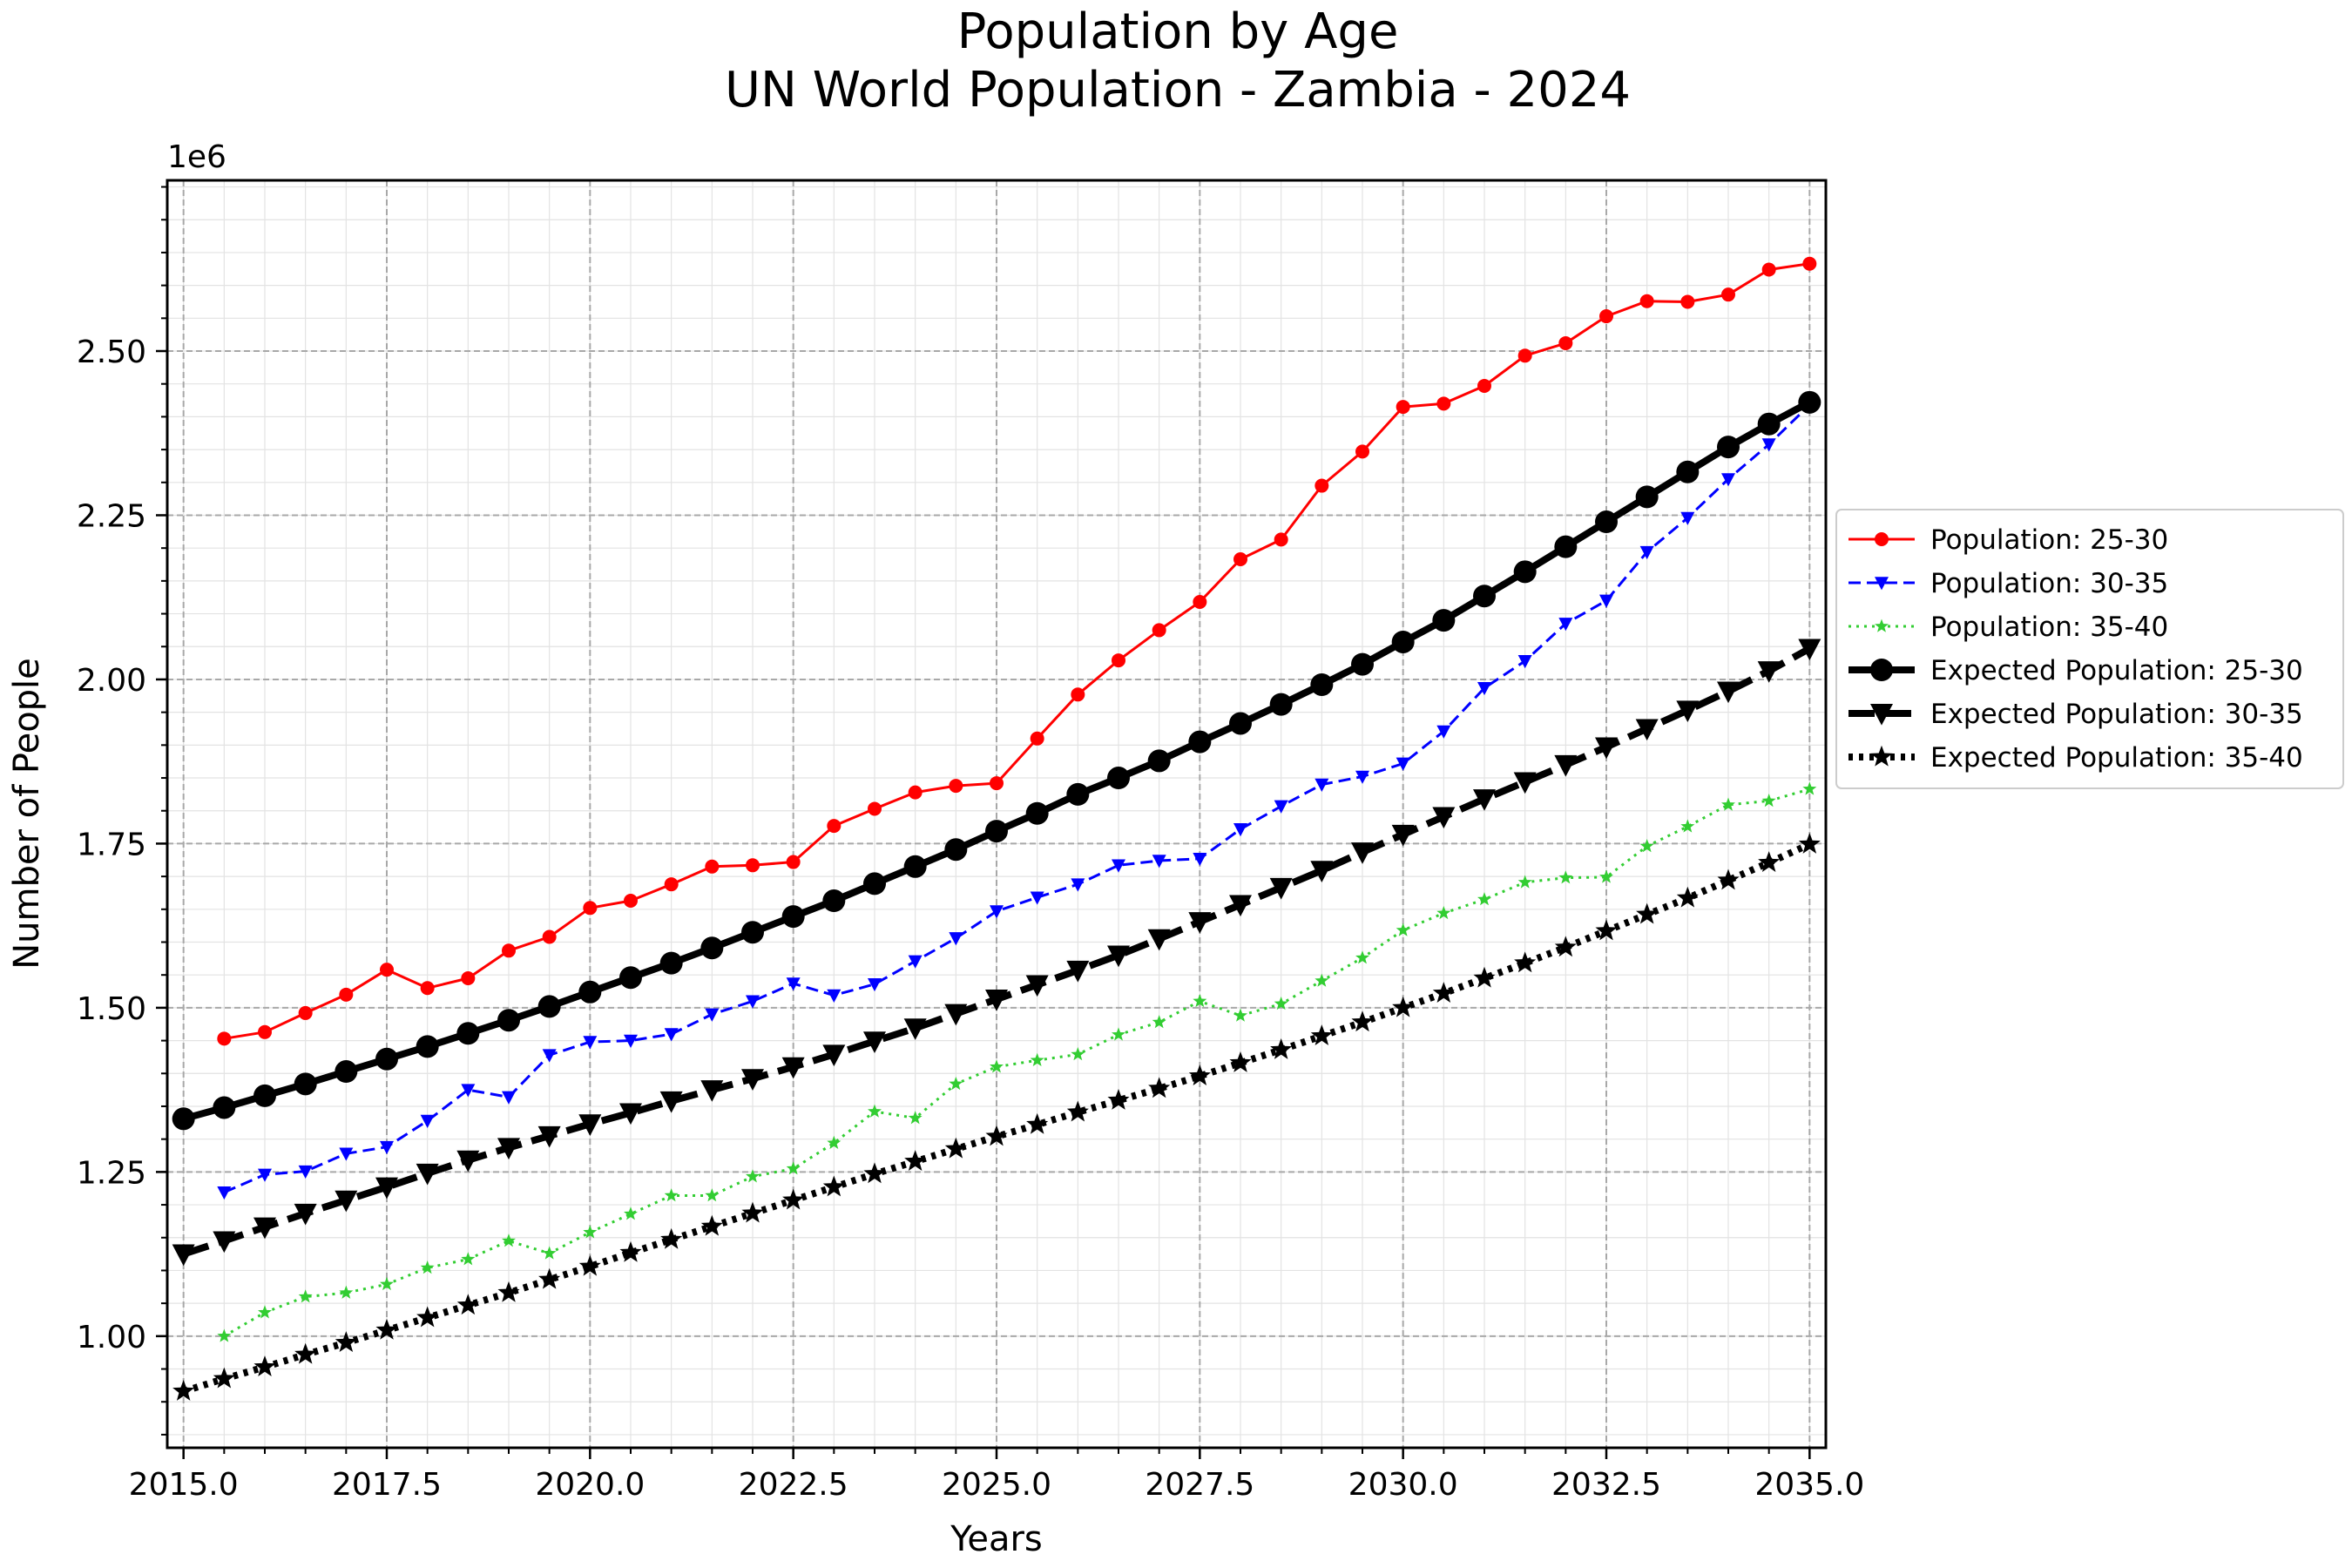 This screenshot has width=2352, height=1568. Describe the element at coordinates (1403, 1485) in the screenshot. I see `x-tick-label: 2030.0` at that location.